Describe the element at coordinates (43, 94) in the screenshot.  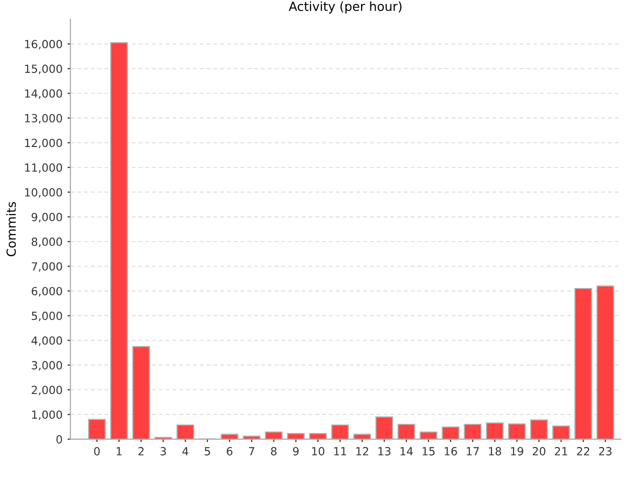
I see `y-tick-label: 14,000` at that location.